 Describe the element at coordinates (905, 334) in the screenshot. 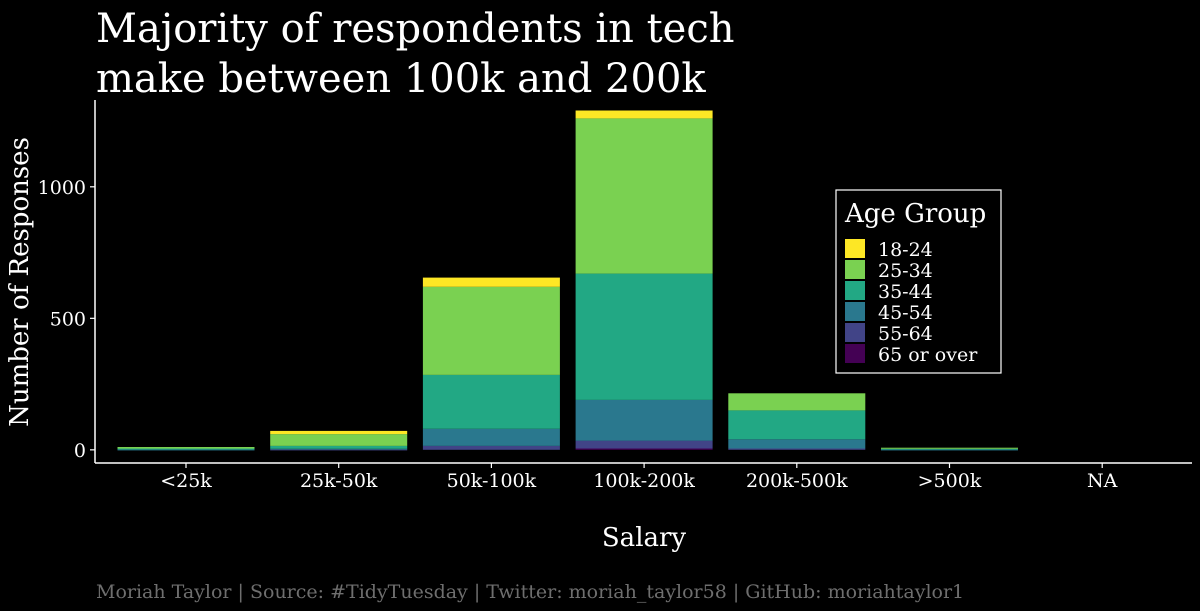

I see `legend-label-55-64: 55-64` at that location.